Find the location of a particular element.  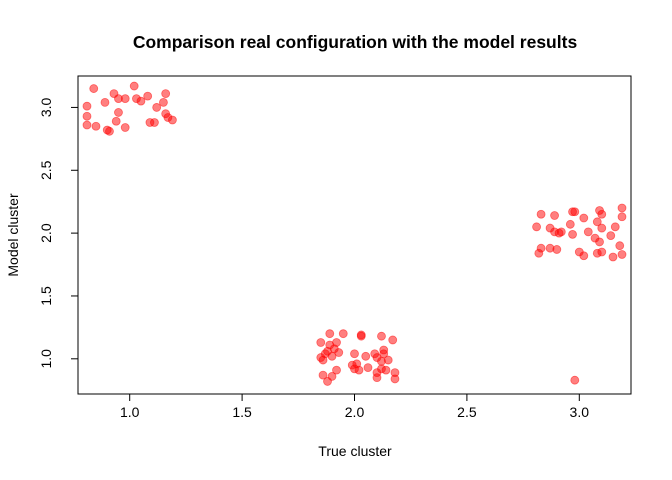

y-tick-label: 3.0 is located at coordinates (46, 107).